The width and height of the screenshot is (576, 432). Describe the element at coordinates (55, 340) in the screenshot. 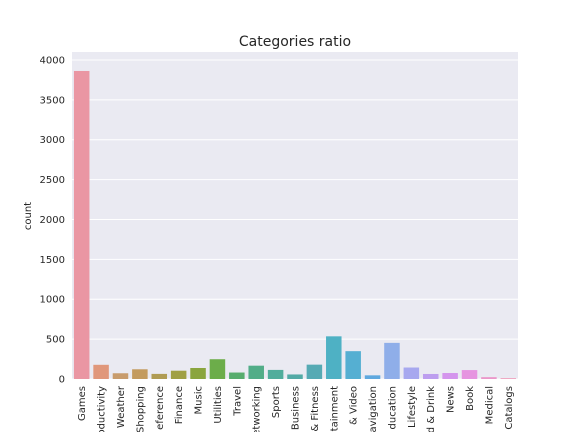

I see `y-tick-label: 500` at that location.